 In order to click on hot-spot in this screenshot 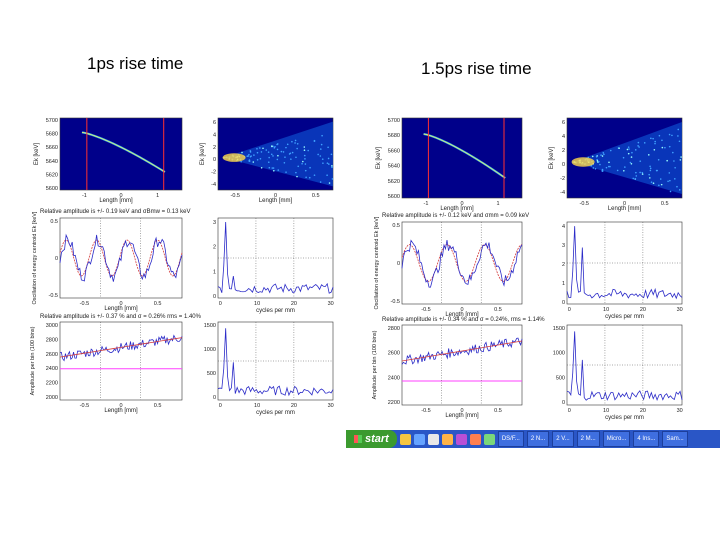, I will do `click(234, 157)`.